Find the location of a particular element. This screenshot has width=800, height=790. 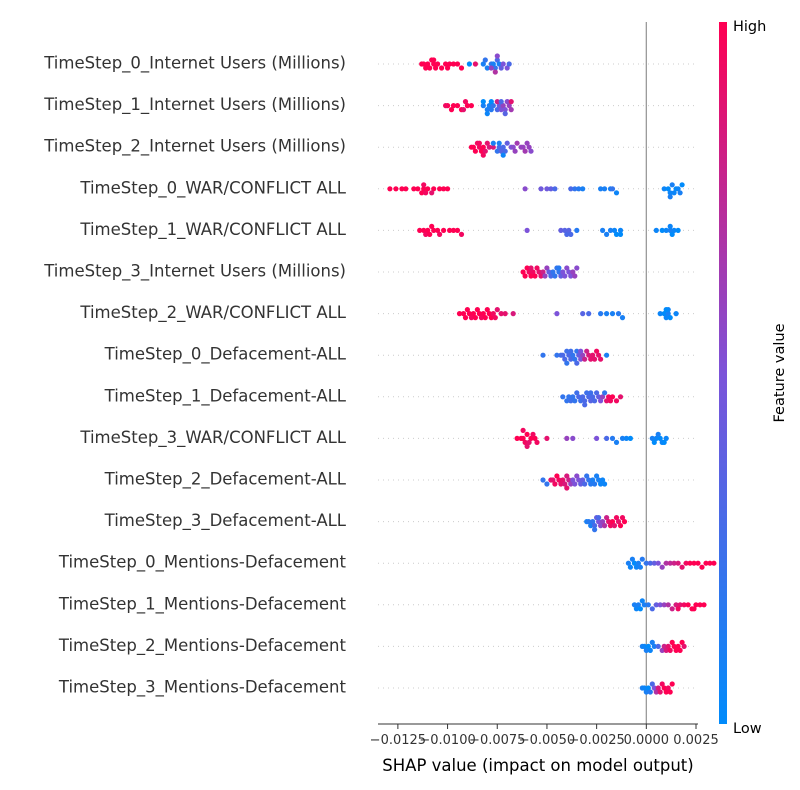

feature-label: TimeStep_1_WAR/CONFLICT ALL is located at coordinates (212, 230).